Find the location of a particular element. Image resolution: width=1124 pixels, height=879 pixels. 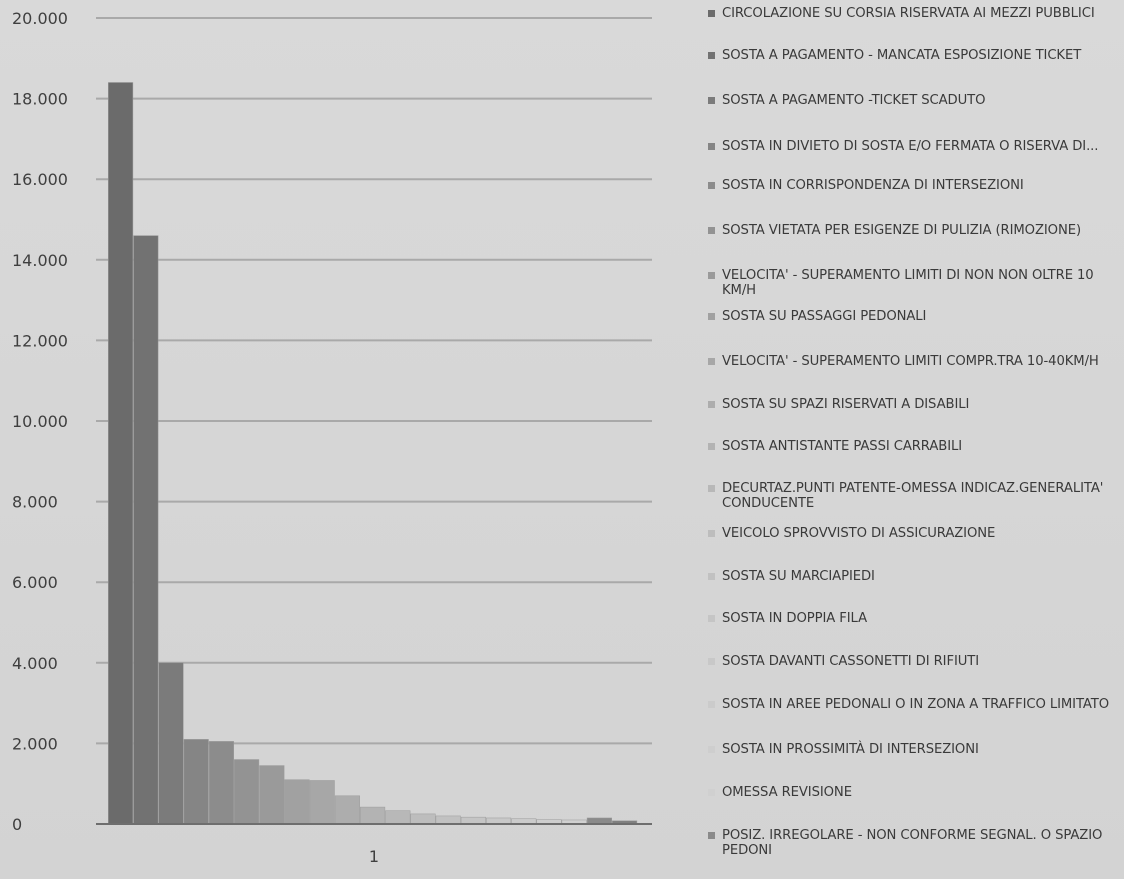

y-tick-label: 8.000 is located at coordinates (35, 502).